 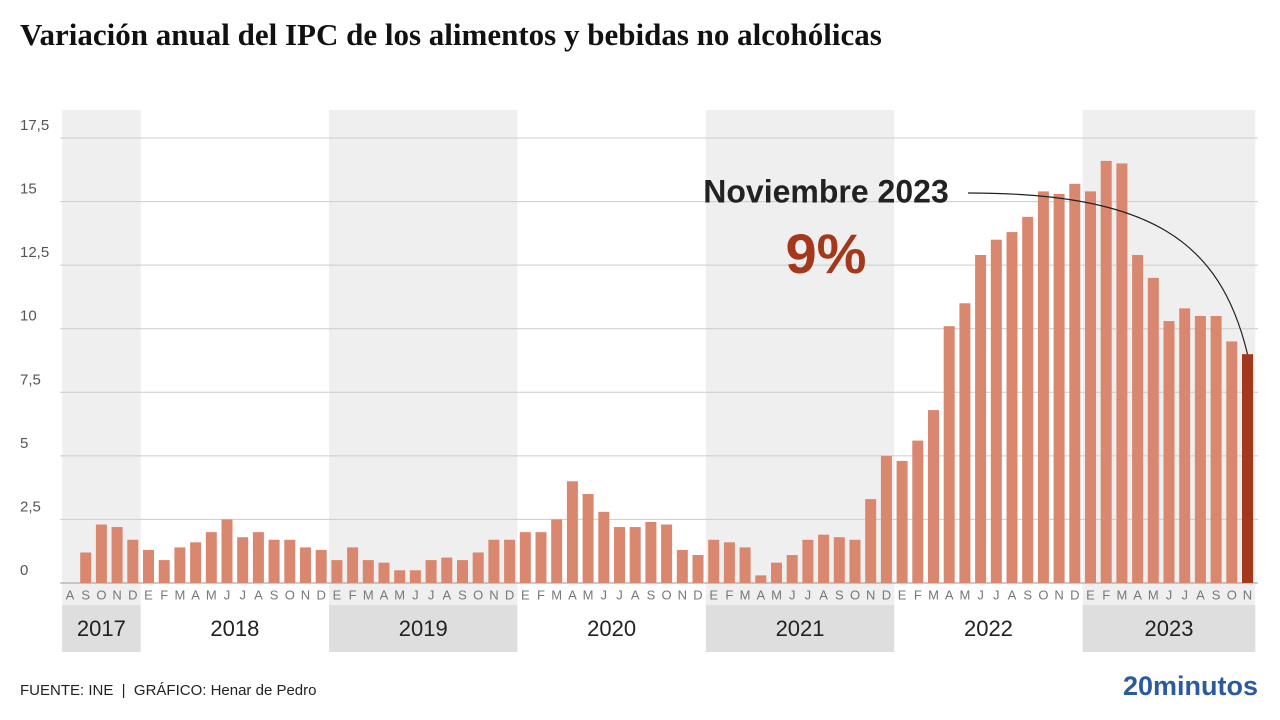 I want to click on y-tick-label: 0, so click(x=24, y=570).